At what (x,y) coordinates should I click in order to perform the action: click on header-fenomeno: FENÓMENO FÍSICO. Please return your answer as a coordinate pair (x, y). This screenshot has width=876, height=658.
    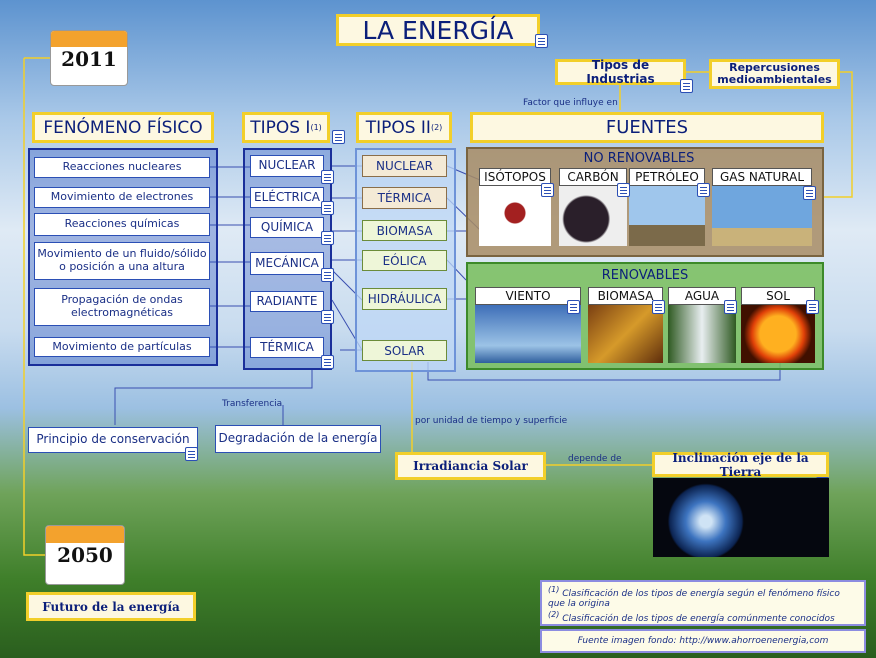
    Looking at the image, I should click on (123, 127).